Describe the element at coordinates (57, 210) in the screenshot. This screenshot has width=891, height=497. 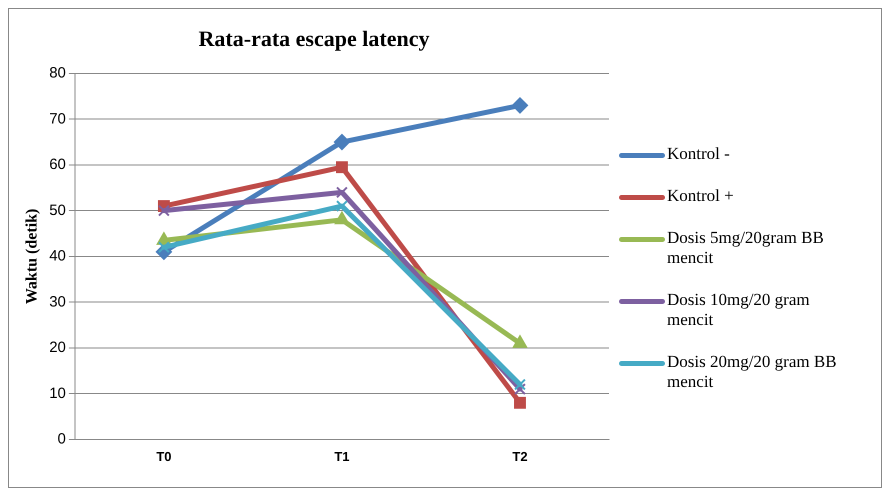
I see `y-tick-label: 50` at that location.